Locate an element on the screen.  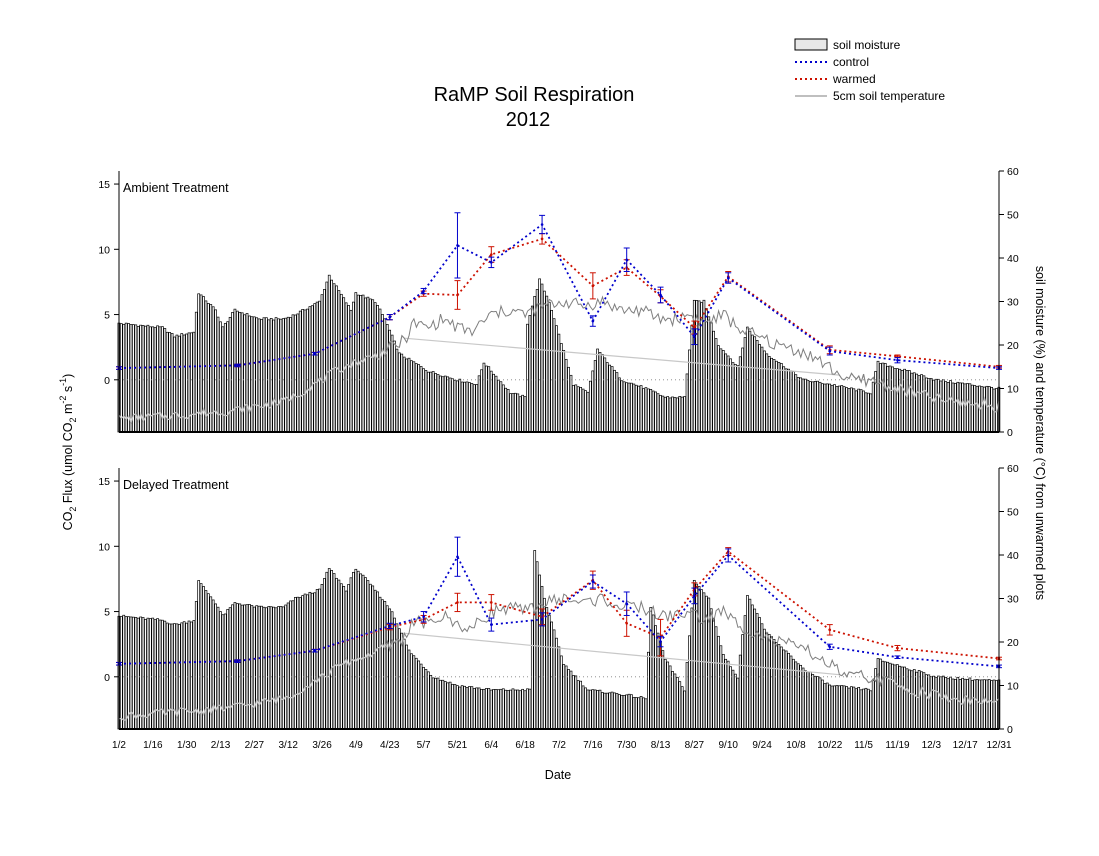
y-right-tick-label: 20 is located at coordinates (1013, 346).